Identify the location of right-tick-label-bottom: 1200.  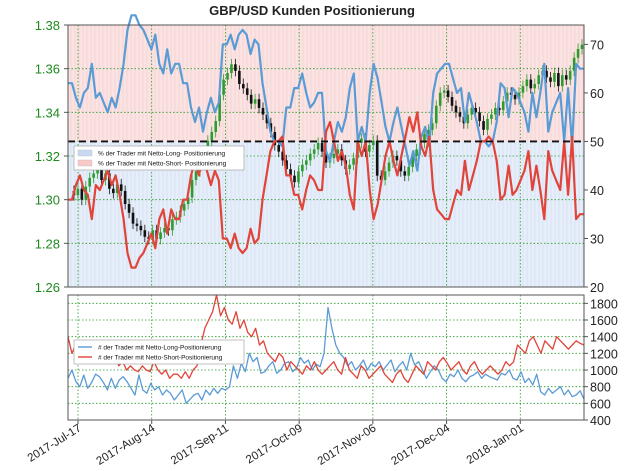
(604, 354).